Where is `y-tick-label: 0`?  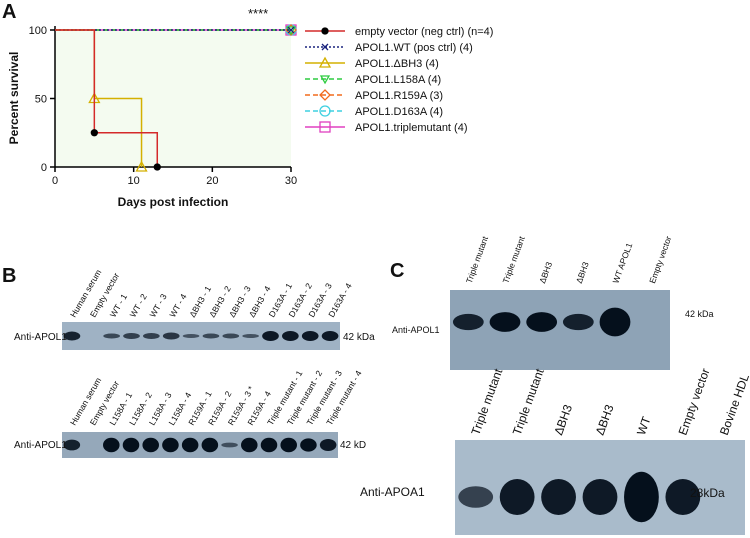
y-tick-label: 0 is located at coordinates (44, 168).